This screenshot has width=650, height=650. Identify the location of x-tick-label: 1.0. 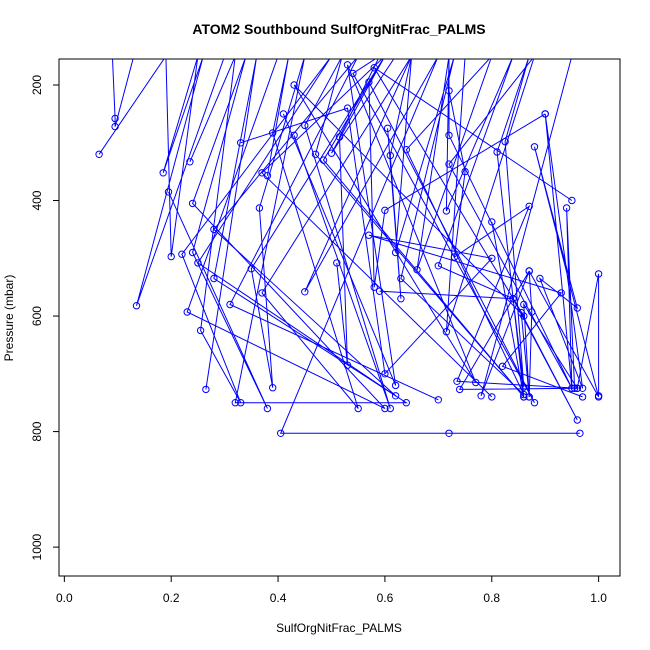
(598, 598).